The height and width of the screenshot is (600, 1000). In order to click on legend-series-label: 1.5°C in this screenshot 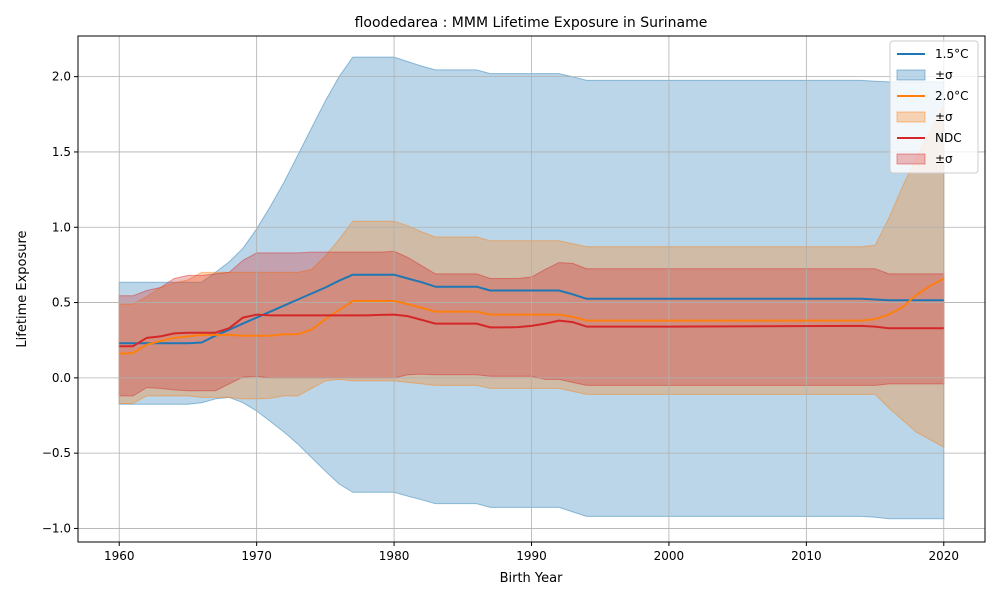, I will do `click(951, 54)`.